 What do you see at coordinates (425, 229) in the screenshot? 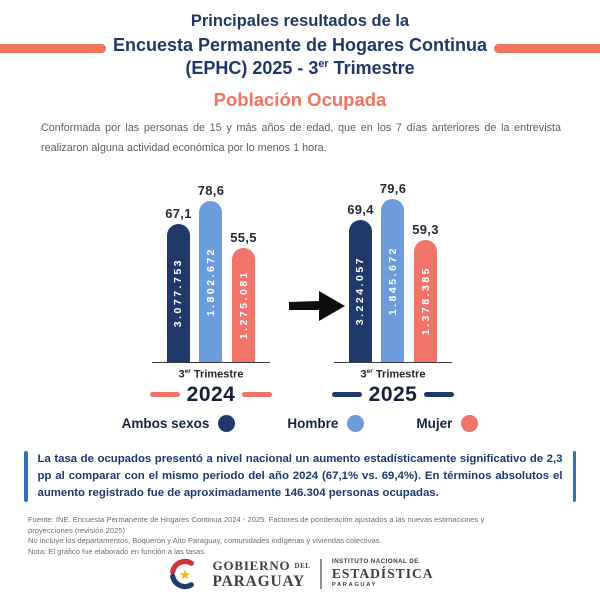
I see `rate-label: 59,3` at bounding box center [425, 229].